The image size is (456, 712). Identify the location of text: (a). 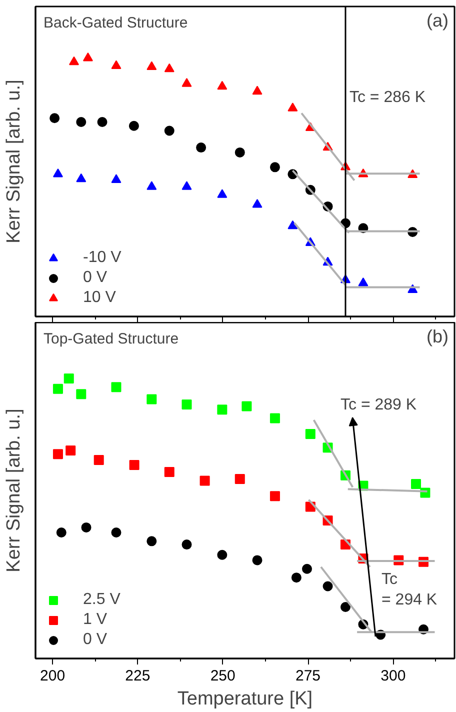
(437, 20).